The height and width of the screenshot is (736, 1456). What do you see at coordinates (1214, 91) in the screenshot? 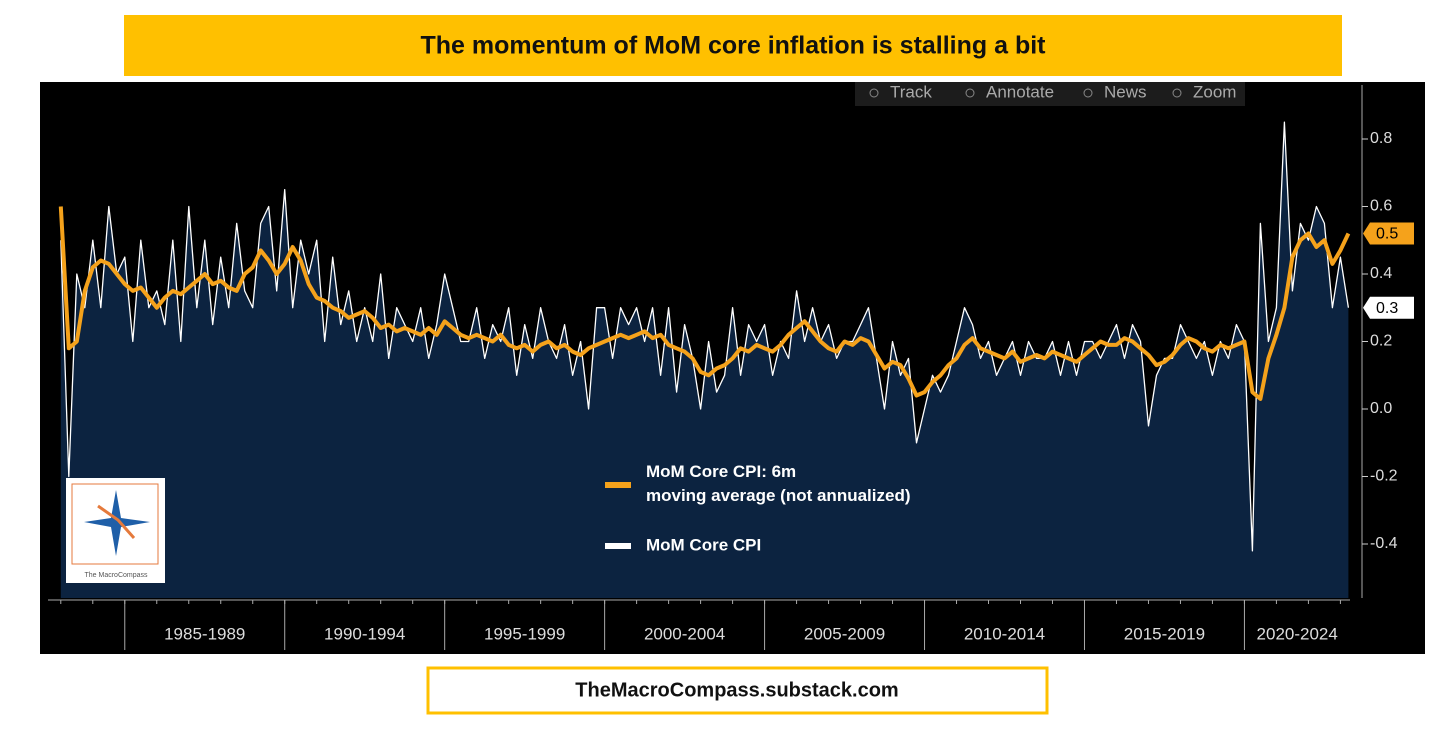
I see `toolbar-button: Zoom` at bounding box center [1214, 91].